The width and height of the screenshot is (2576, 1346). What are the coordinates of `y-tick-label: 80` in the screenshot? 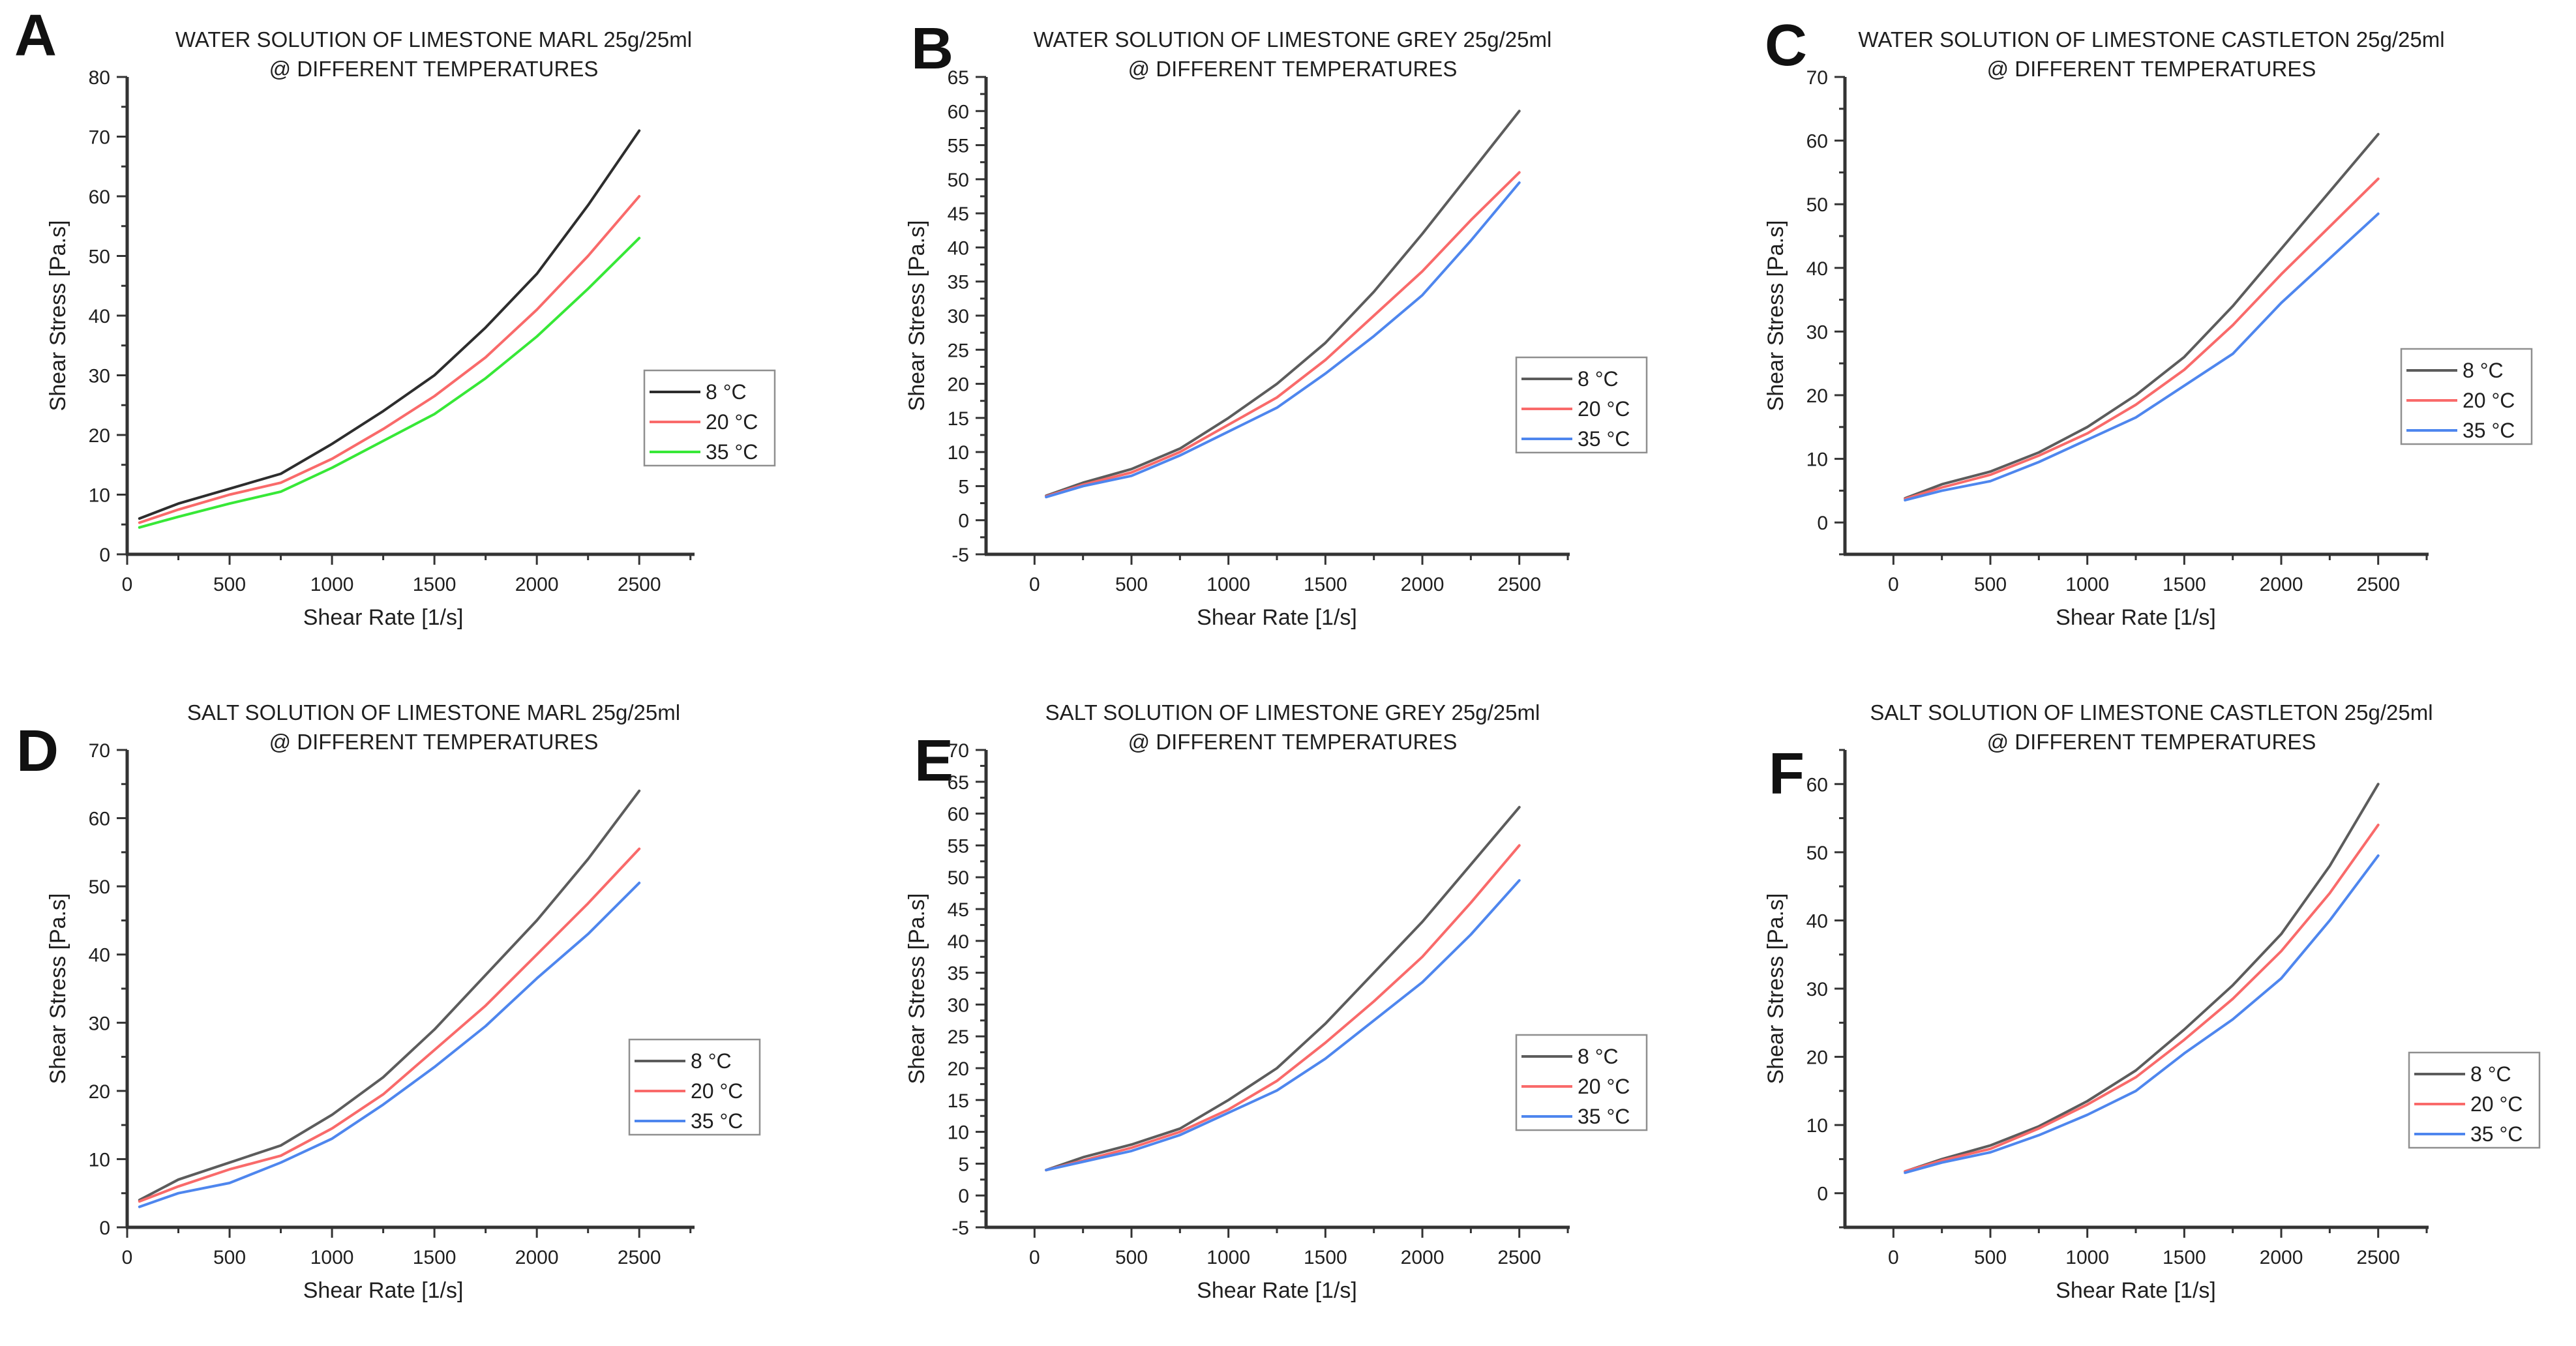 It's located at (99, 78).